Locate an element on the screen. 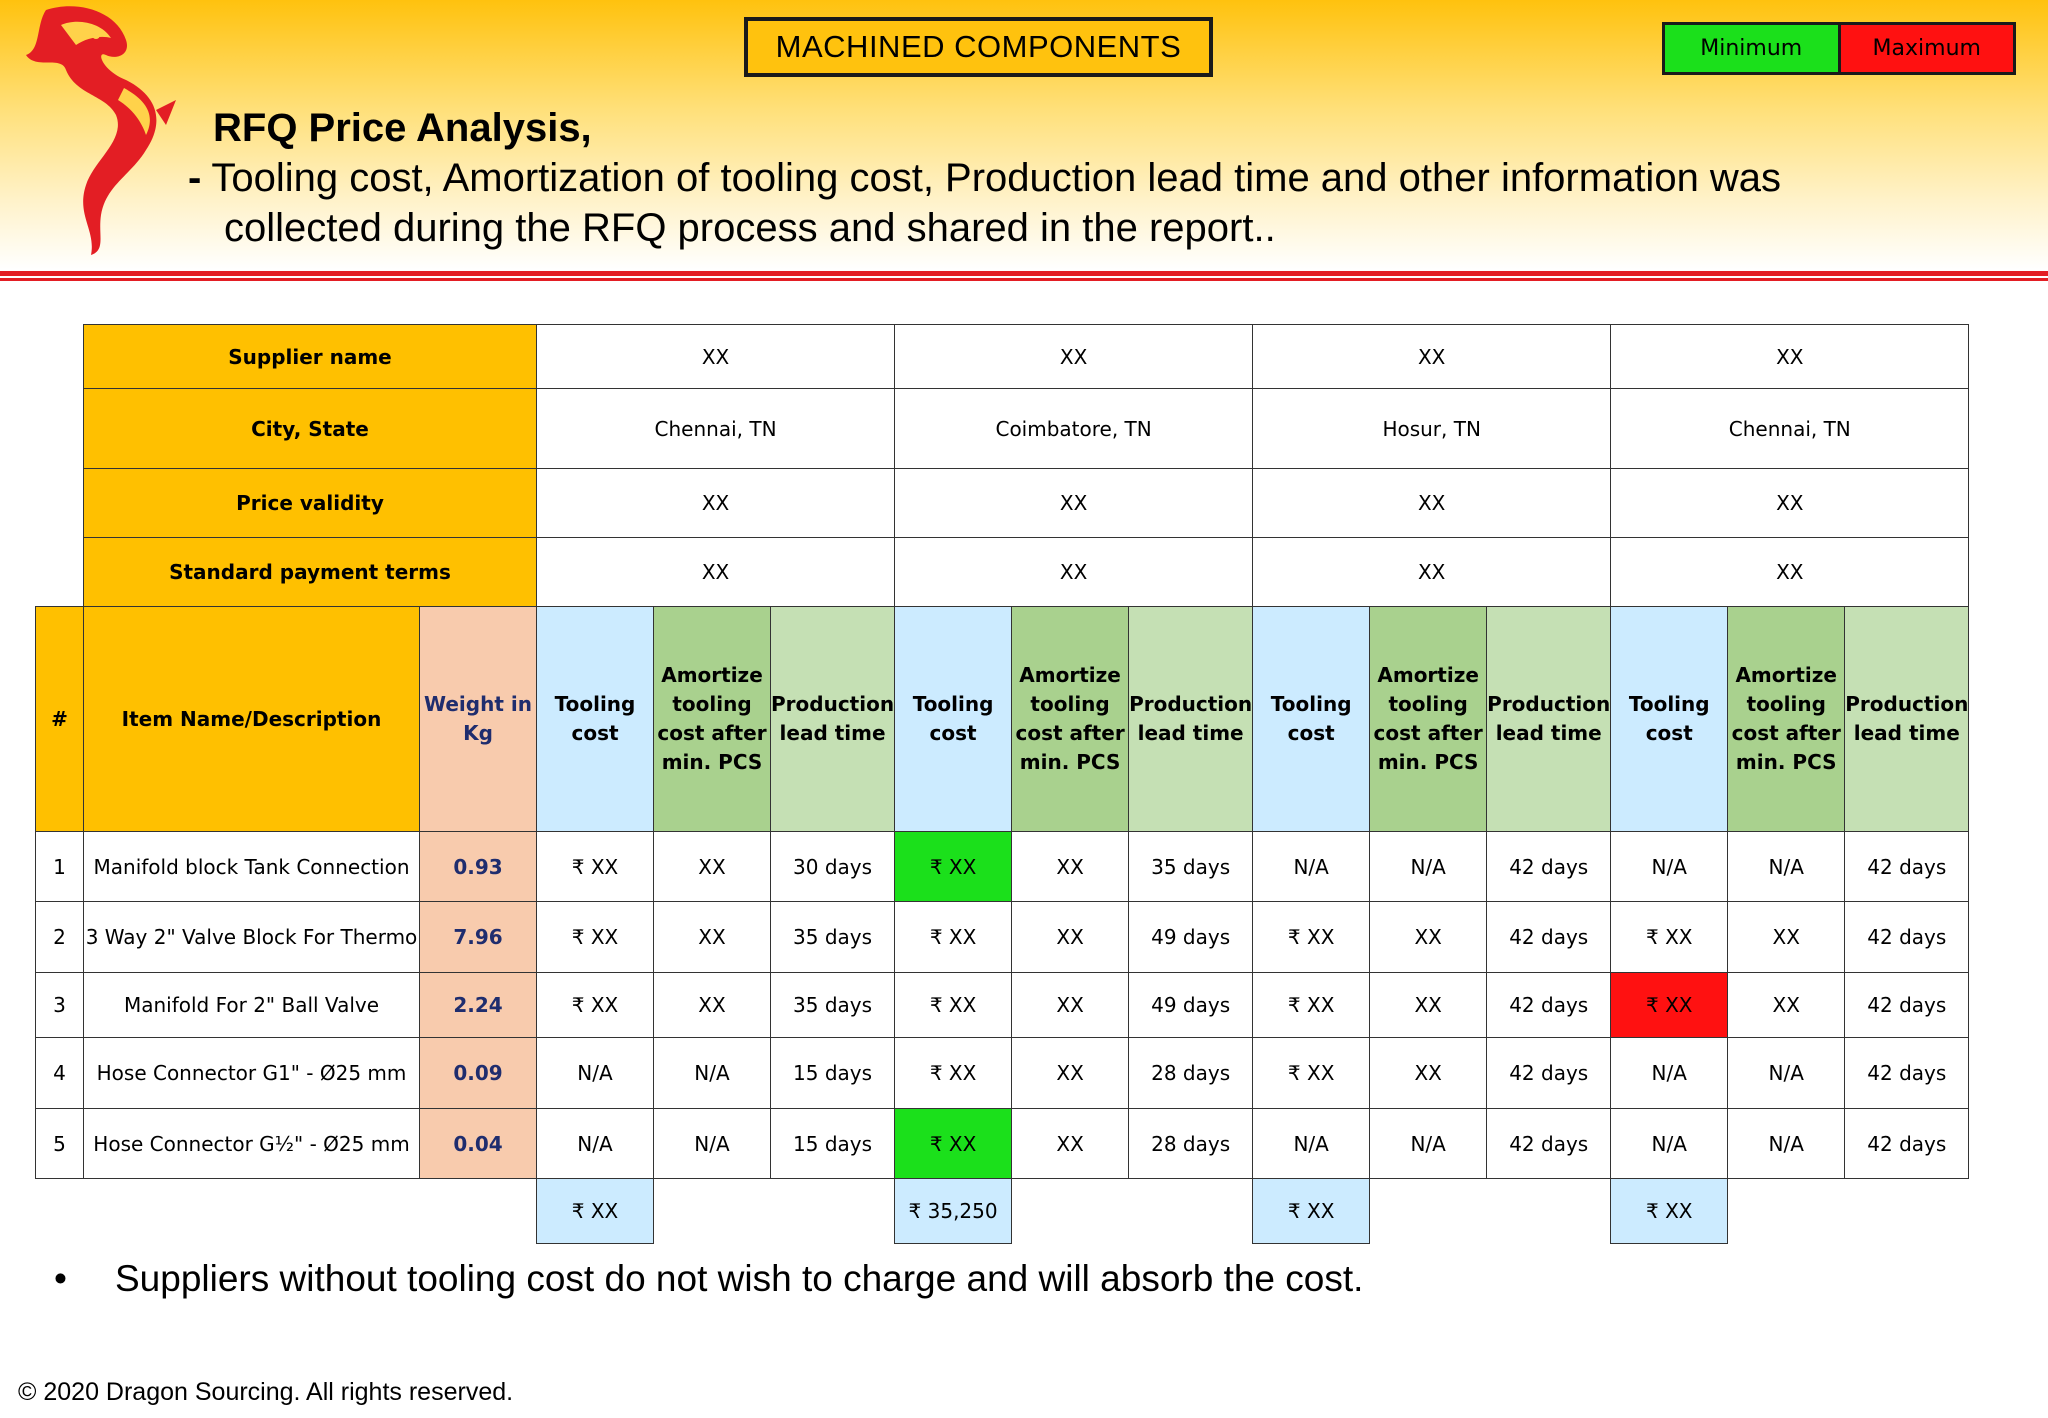 This screenshot has height=1418, width=2048. row-item: Hose Connector G1" - Ø25 mm is located at coordinates (251, 1073).